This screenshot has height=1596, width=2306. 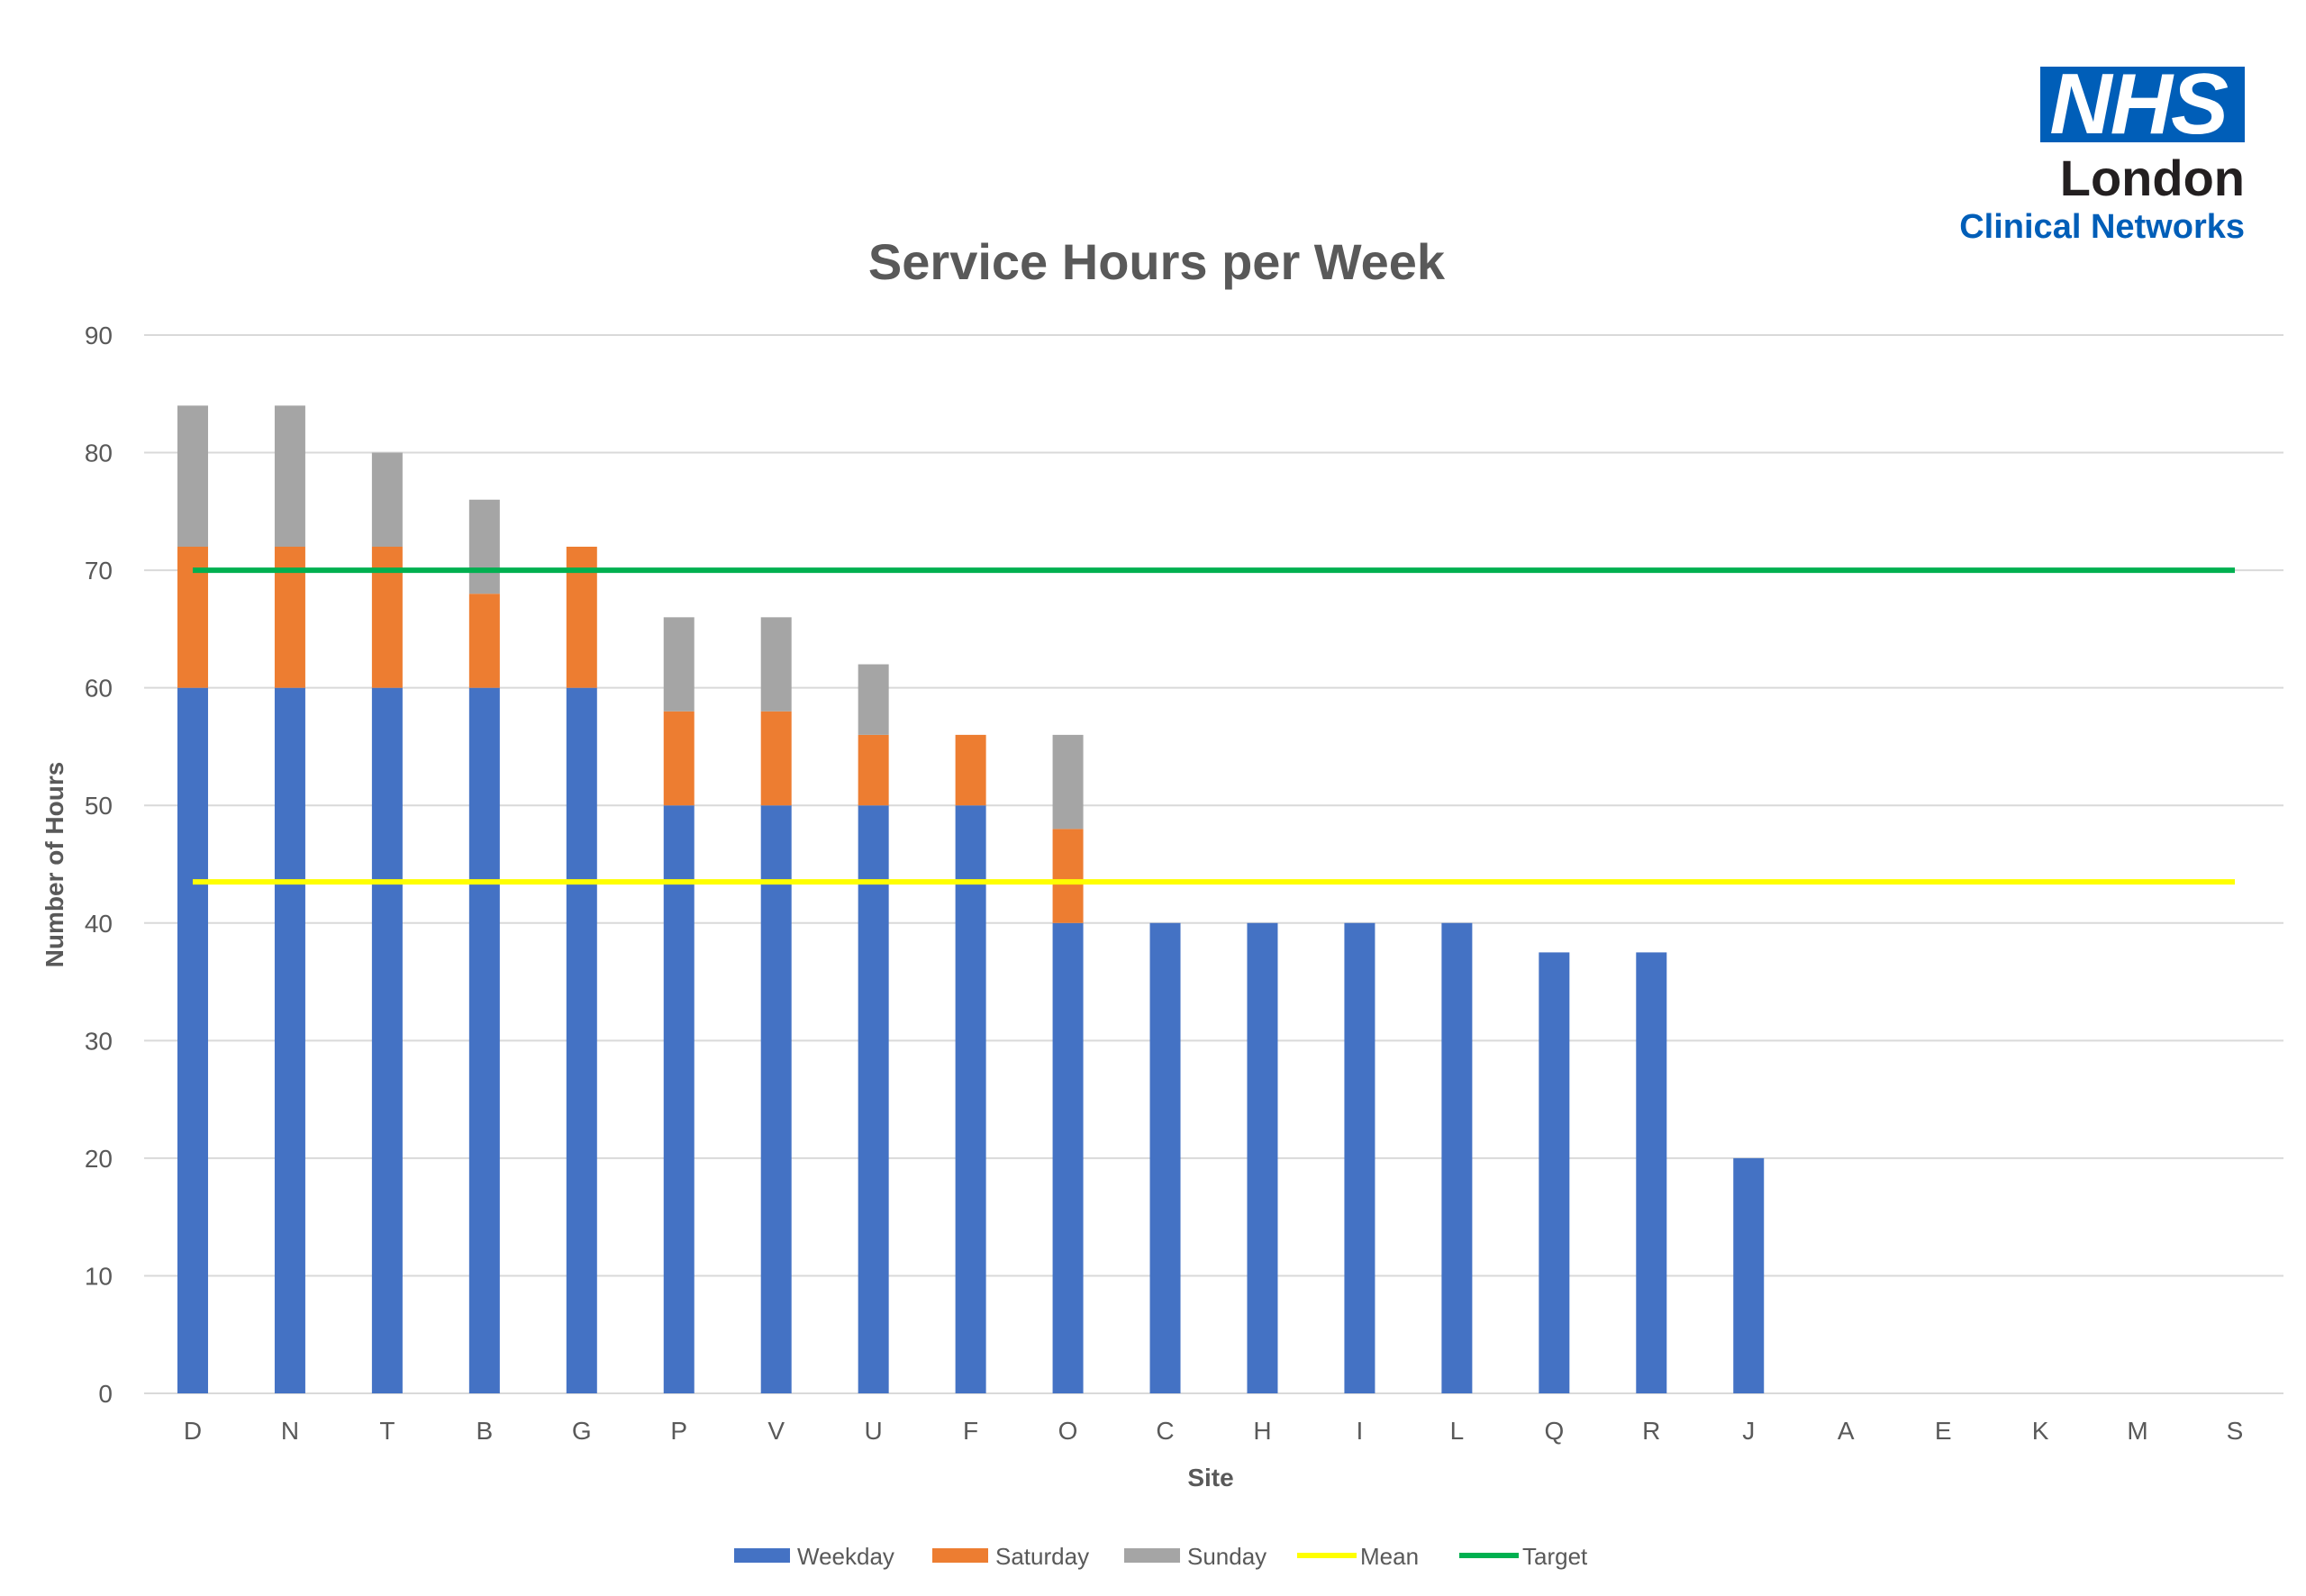 I want to click on x-tick-label: L, so click(x=1457, y=1431).